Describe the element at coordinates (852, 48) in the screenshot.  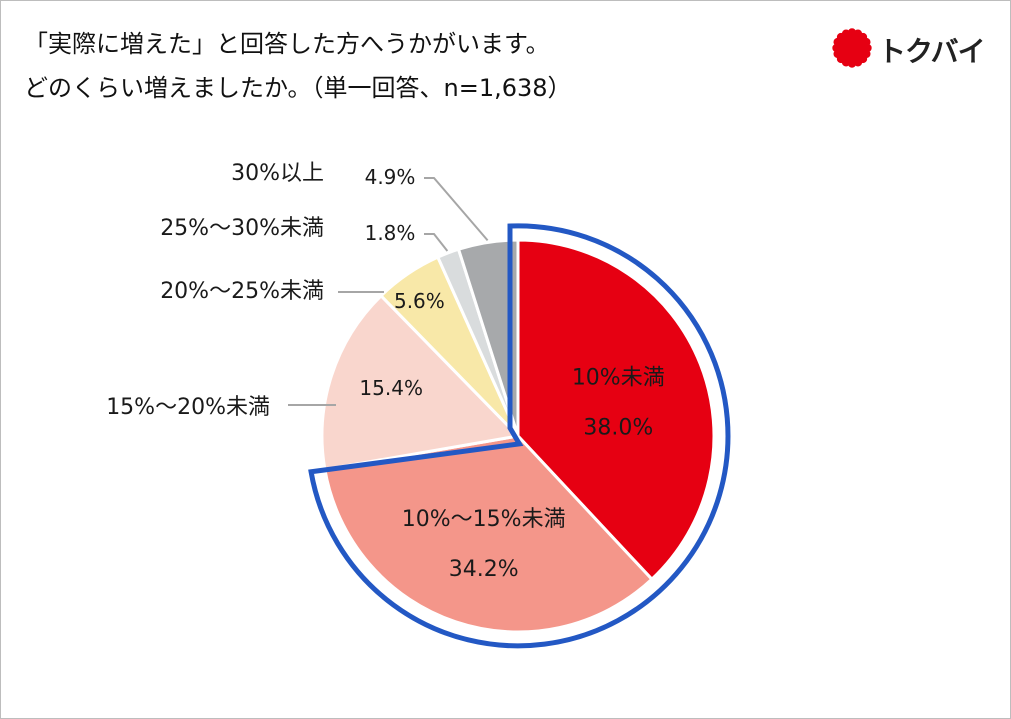
I see `red-sun-icon` at that location.